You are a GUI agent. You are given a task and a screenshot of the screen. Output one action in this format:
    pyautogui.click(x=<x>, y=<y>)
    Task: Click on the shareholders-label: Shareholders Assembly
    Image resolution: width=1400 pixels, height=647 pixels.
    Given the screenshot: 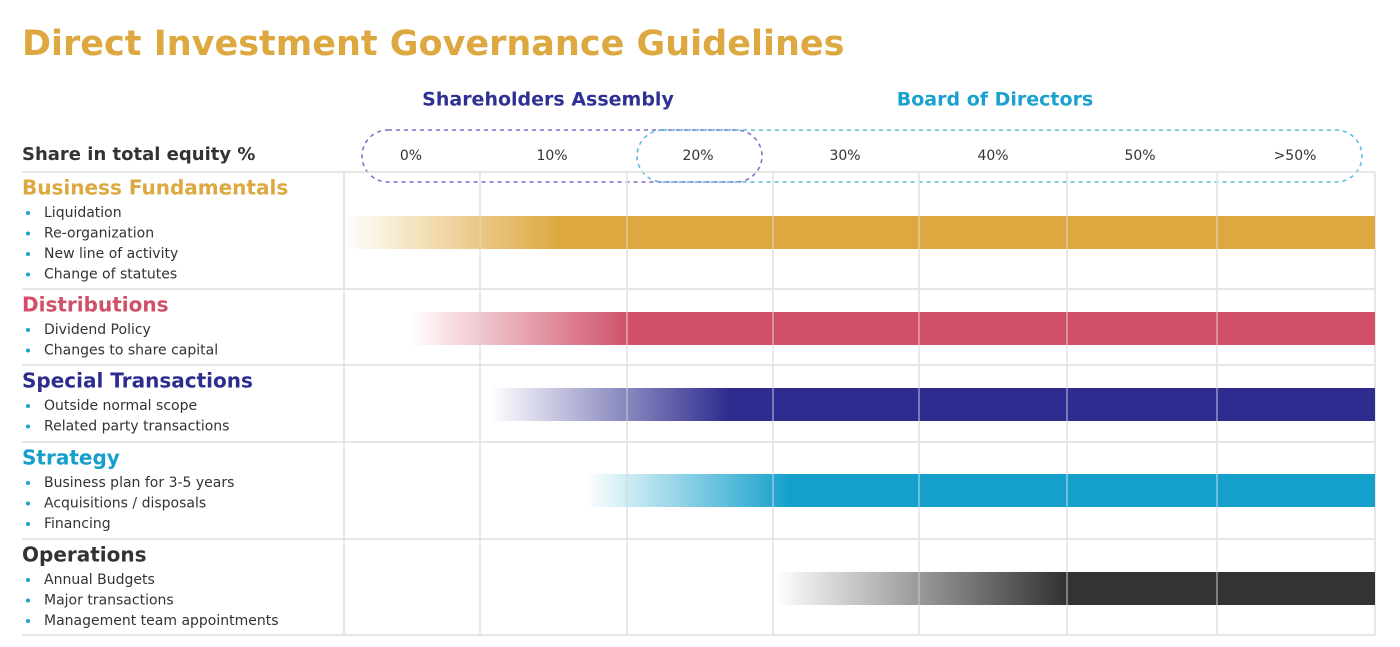 What is the action you would take?
    pyautogui.click(x=548, y=100)
    